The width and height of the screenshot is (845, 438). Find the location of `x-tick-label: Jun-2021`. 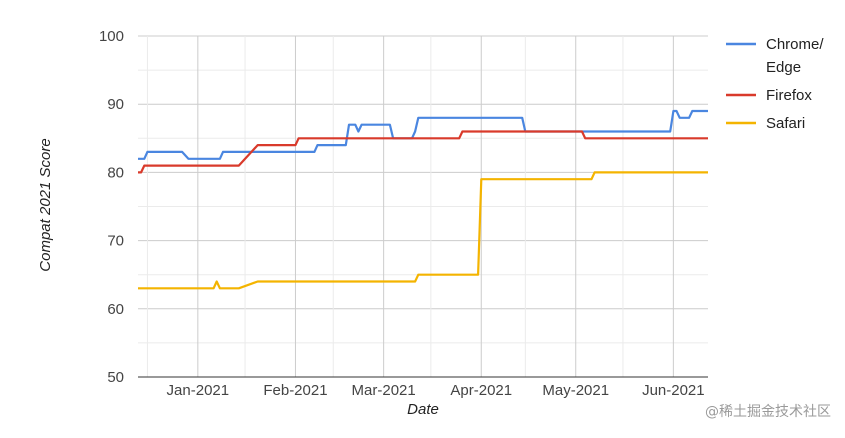

x-tick-label: Jun-2021 is located at coordinates (673, 390).